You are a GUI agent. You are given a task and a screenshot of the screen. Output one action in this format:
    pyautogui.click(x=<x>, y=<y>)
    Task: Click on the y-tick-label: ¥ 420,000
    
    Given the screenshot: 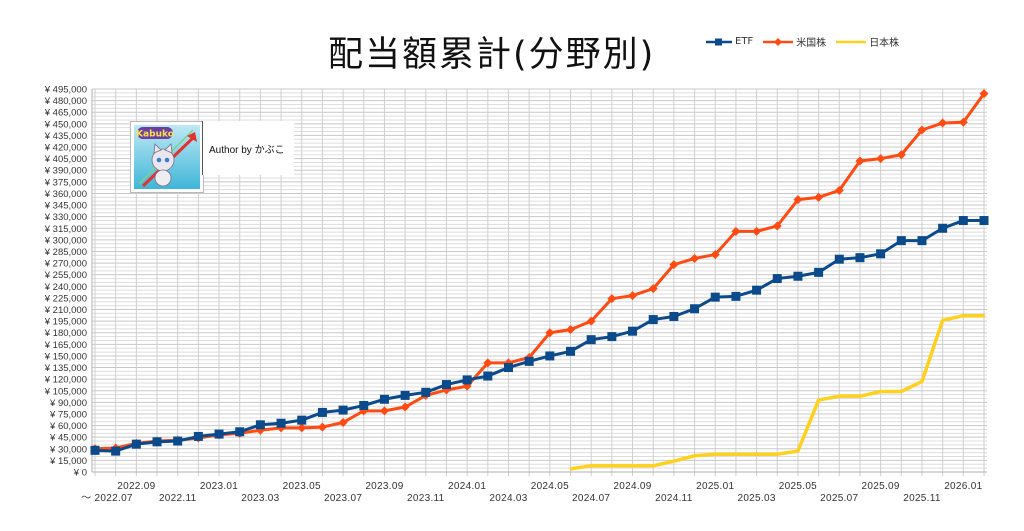 What is the action you would take?
    pyautogui.click(x=65, y=148)
    